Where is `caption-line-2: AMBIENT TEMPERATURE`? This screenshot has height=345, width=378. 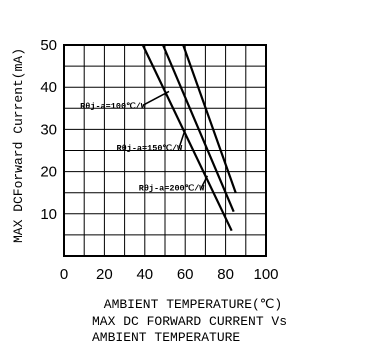 caption-line-2: AMBIENT TEMPERATURE is located at coordinates (166, 337).